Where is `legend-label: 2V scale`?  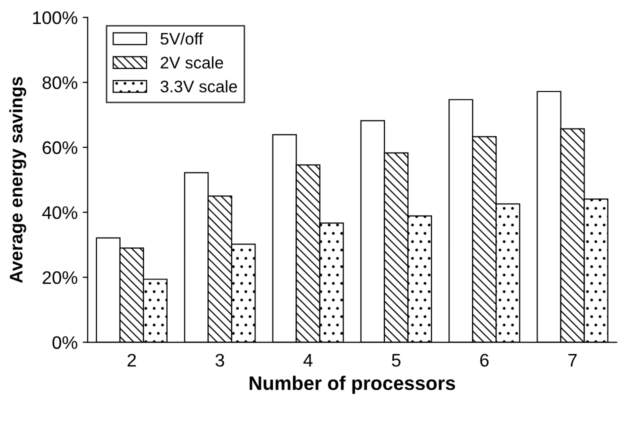 legend-label: 2V scale is located at coordinates (192, 62).